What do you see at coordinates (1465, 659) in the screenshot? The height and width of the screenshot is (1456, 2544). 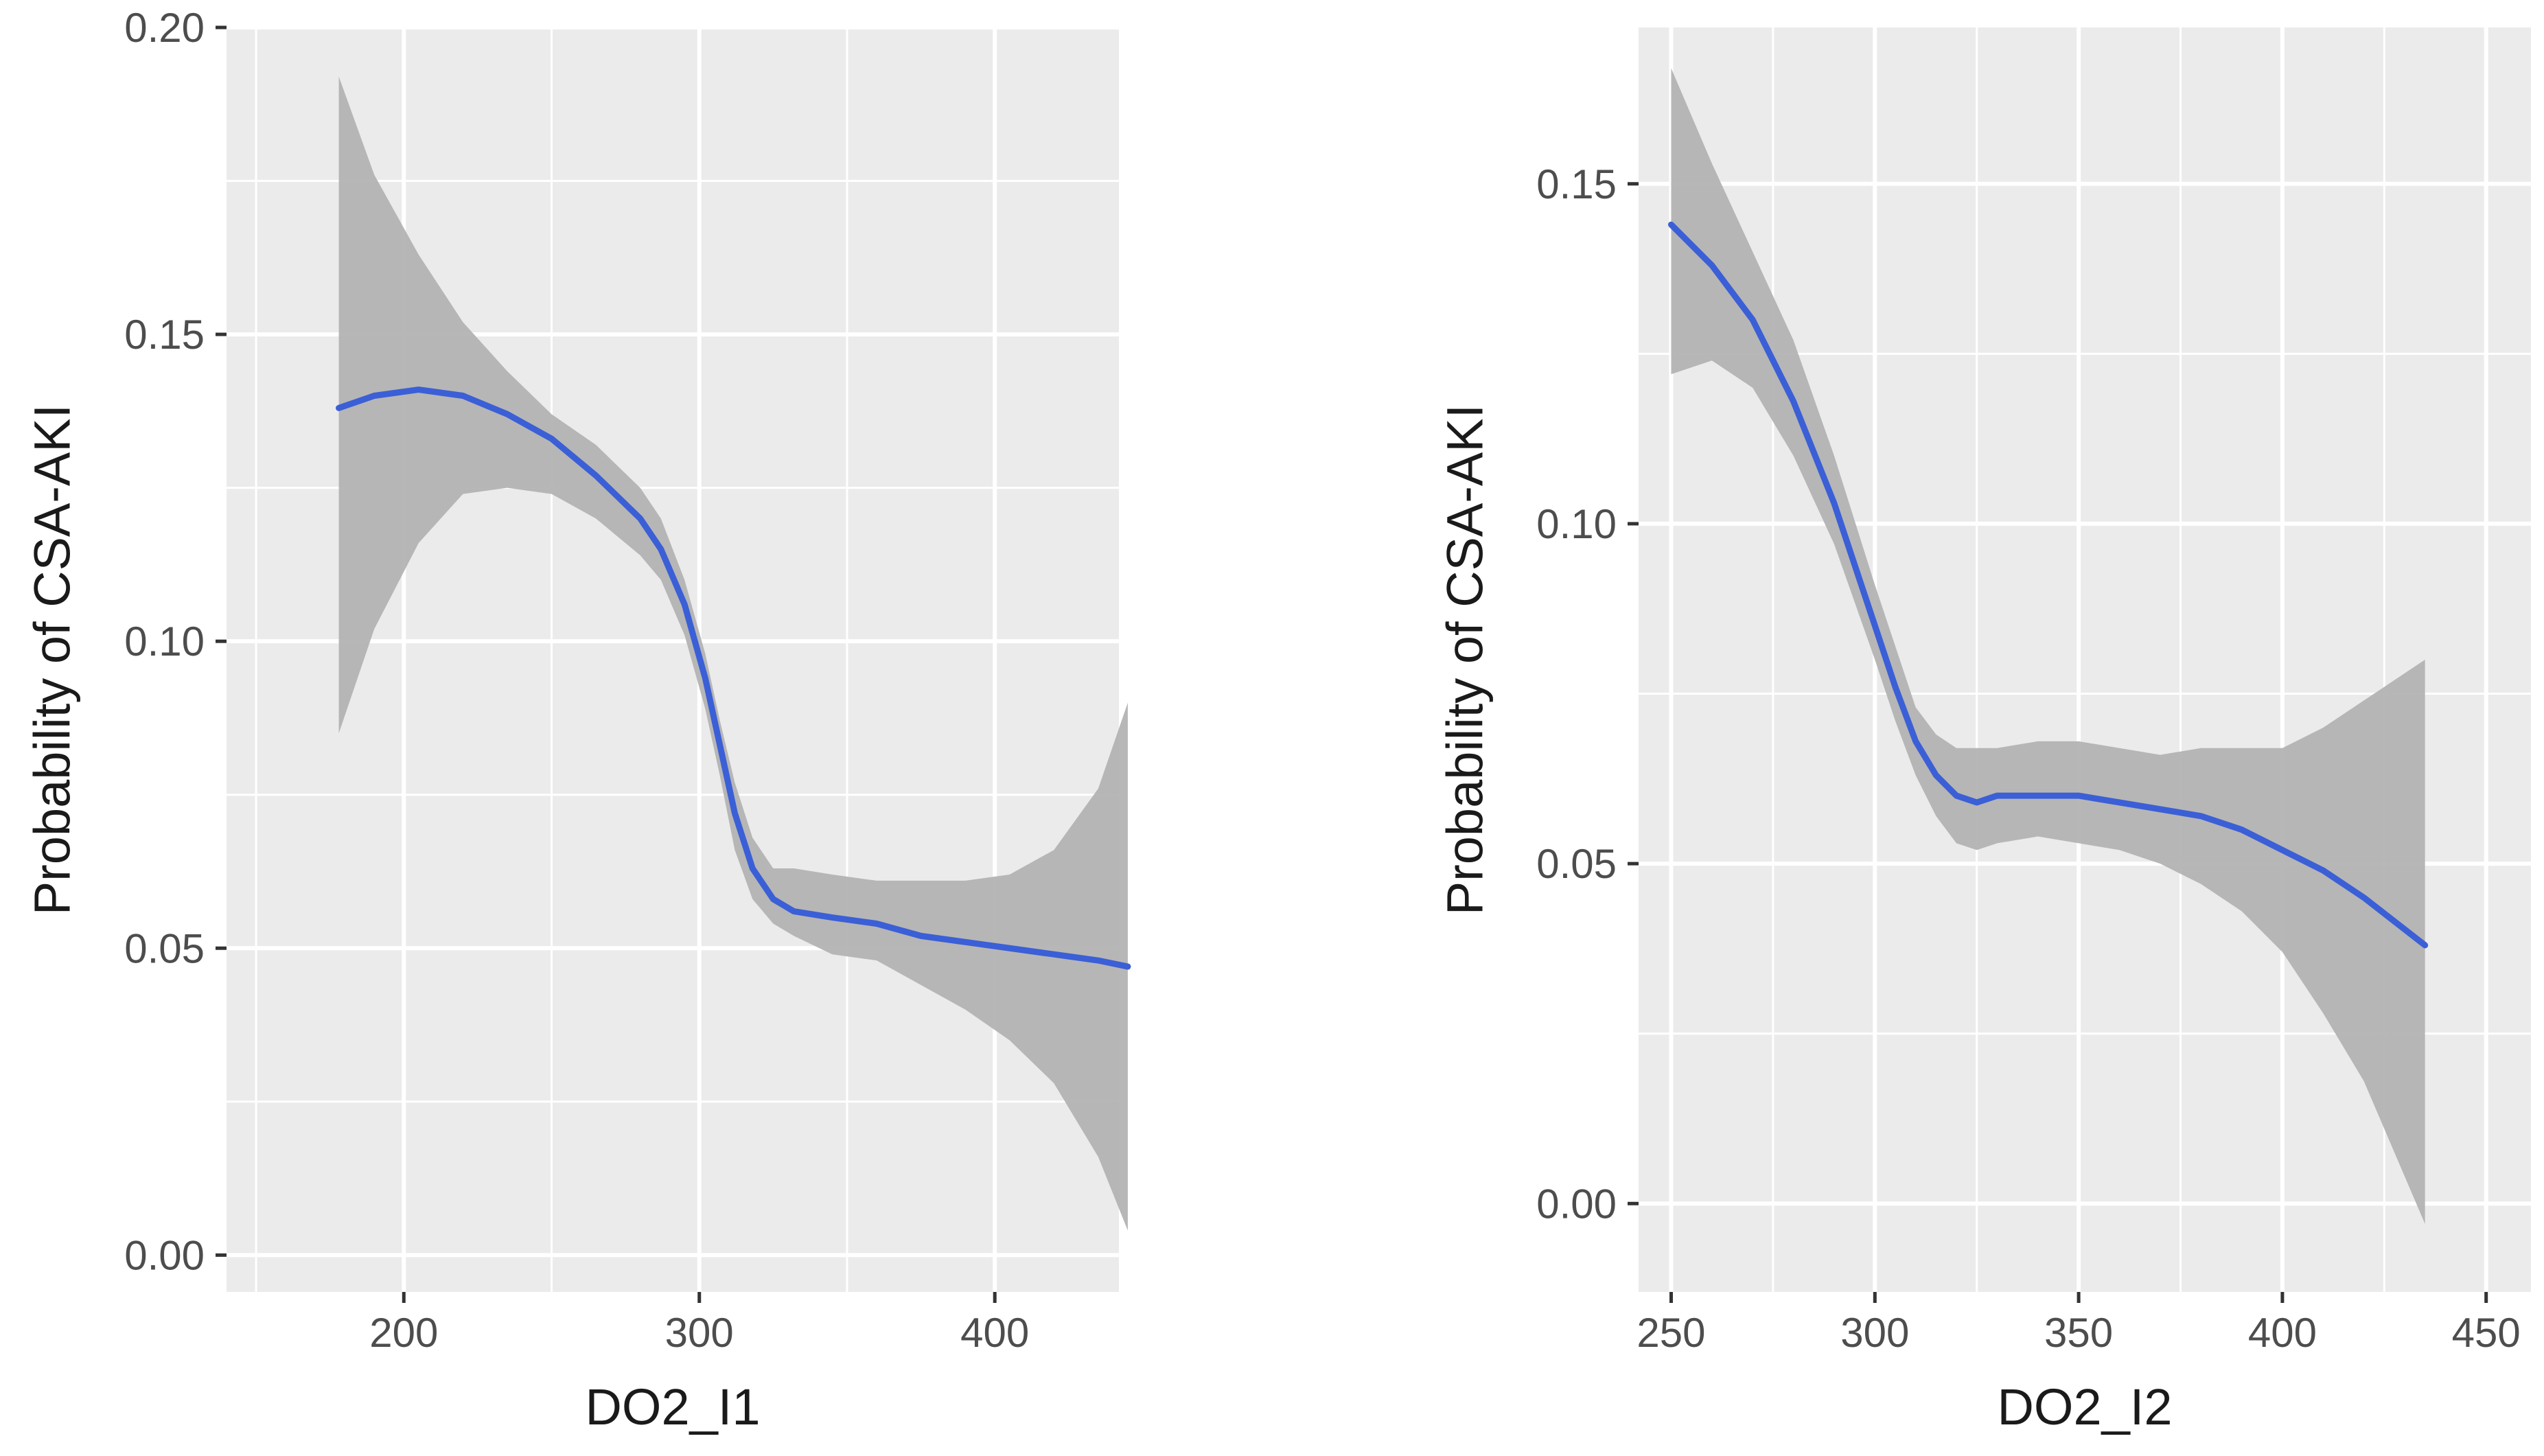 I see `panel-2-y-axis-title: Probability of CSA-AKI` at bounding box center [1465, 659].